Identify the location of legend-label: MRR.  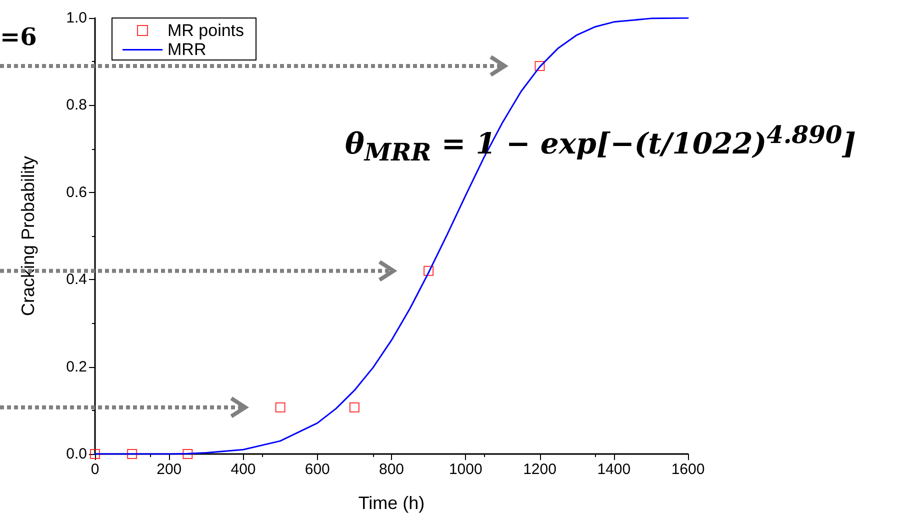
(187, 49).